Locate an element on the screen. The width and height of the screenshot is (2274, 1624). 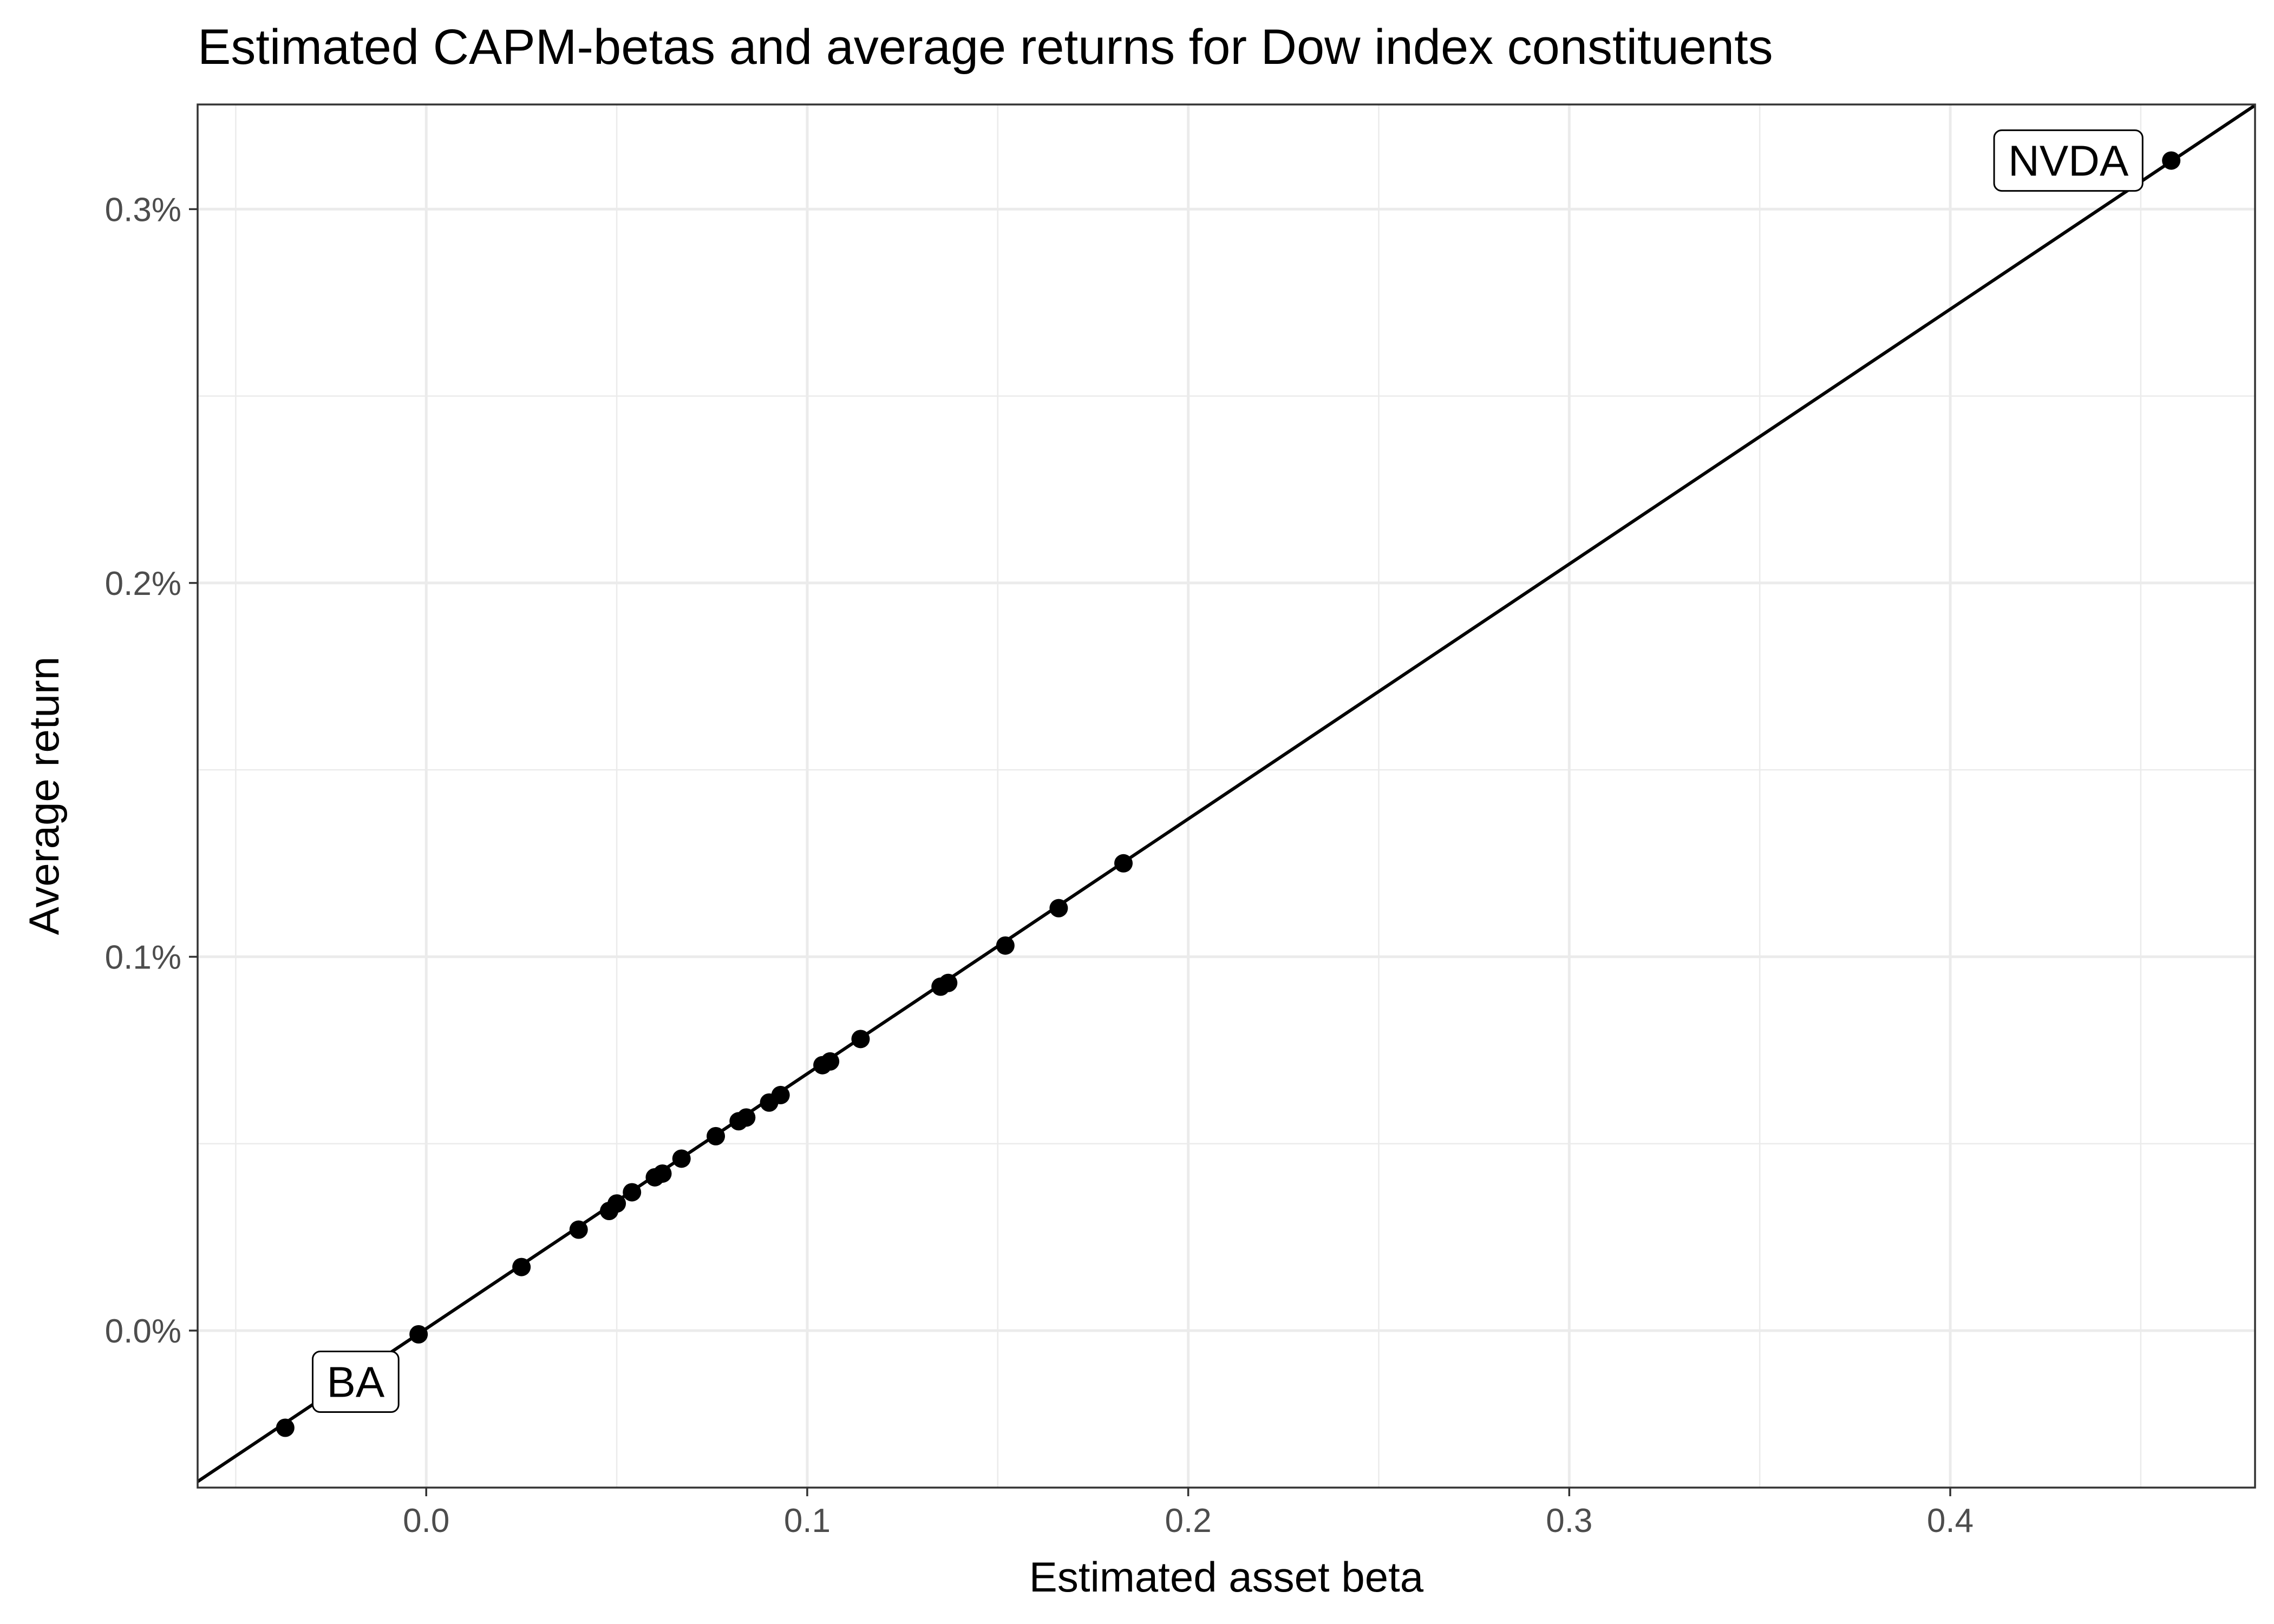
x-axis: 0.0 0.1 0.2 0.3 0.4 is located at coordinates (1189, 1514).